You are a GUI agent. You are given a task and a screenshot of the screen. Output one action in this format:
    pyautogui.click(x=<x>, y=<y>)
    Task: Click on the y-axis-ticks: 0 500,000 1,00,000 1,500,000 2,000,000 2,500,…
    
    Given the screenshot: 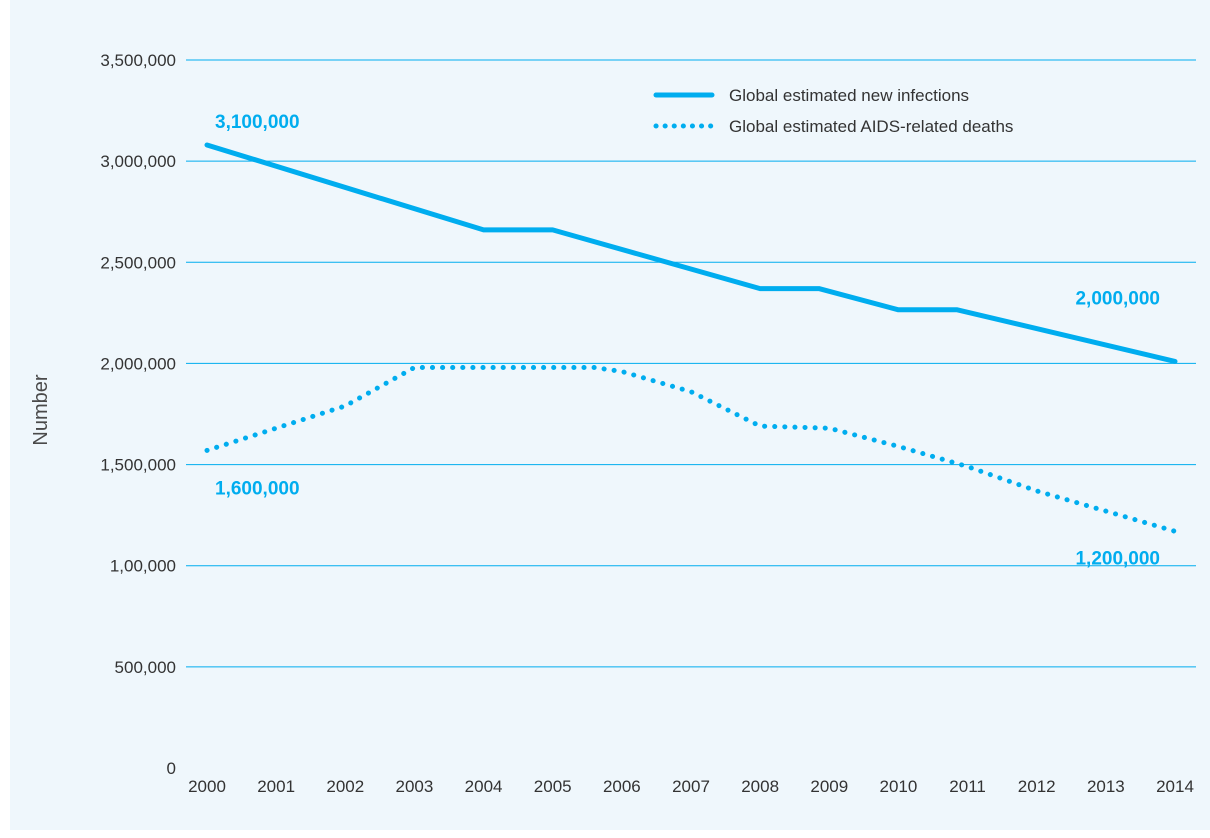 What is the action you would take?
    pyautogui.click(x=138, y=414)
    